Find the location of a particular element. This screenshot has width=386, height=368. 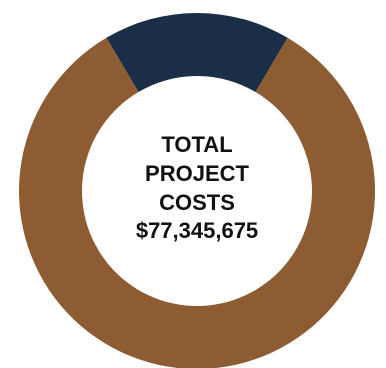

center-label-line-1: TOTAL is located at coordinates (196, 144).